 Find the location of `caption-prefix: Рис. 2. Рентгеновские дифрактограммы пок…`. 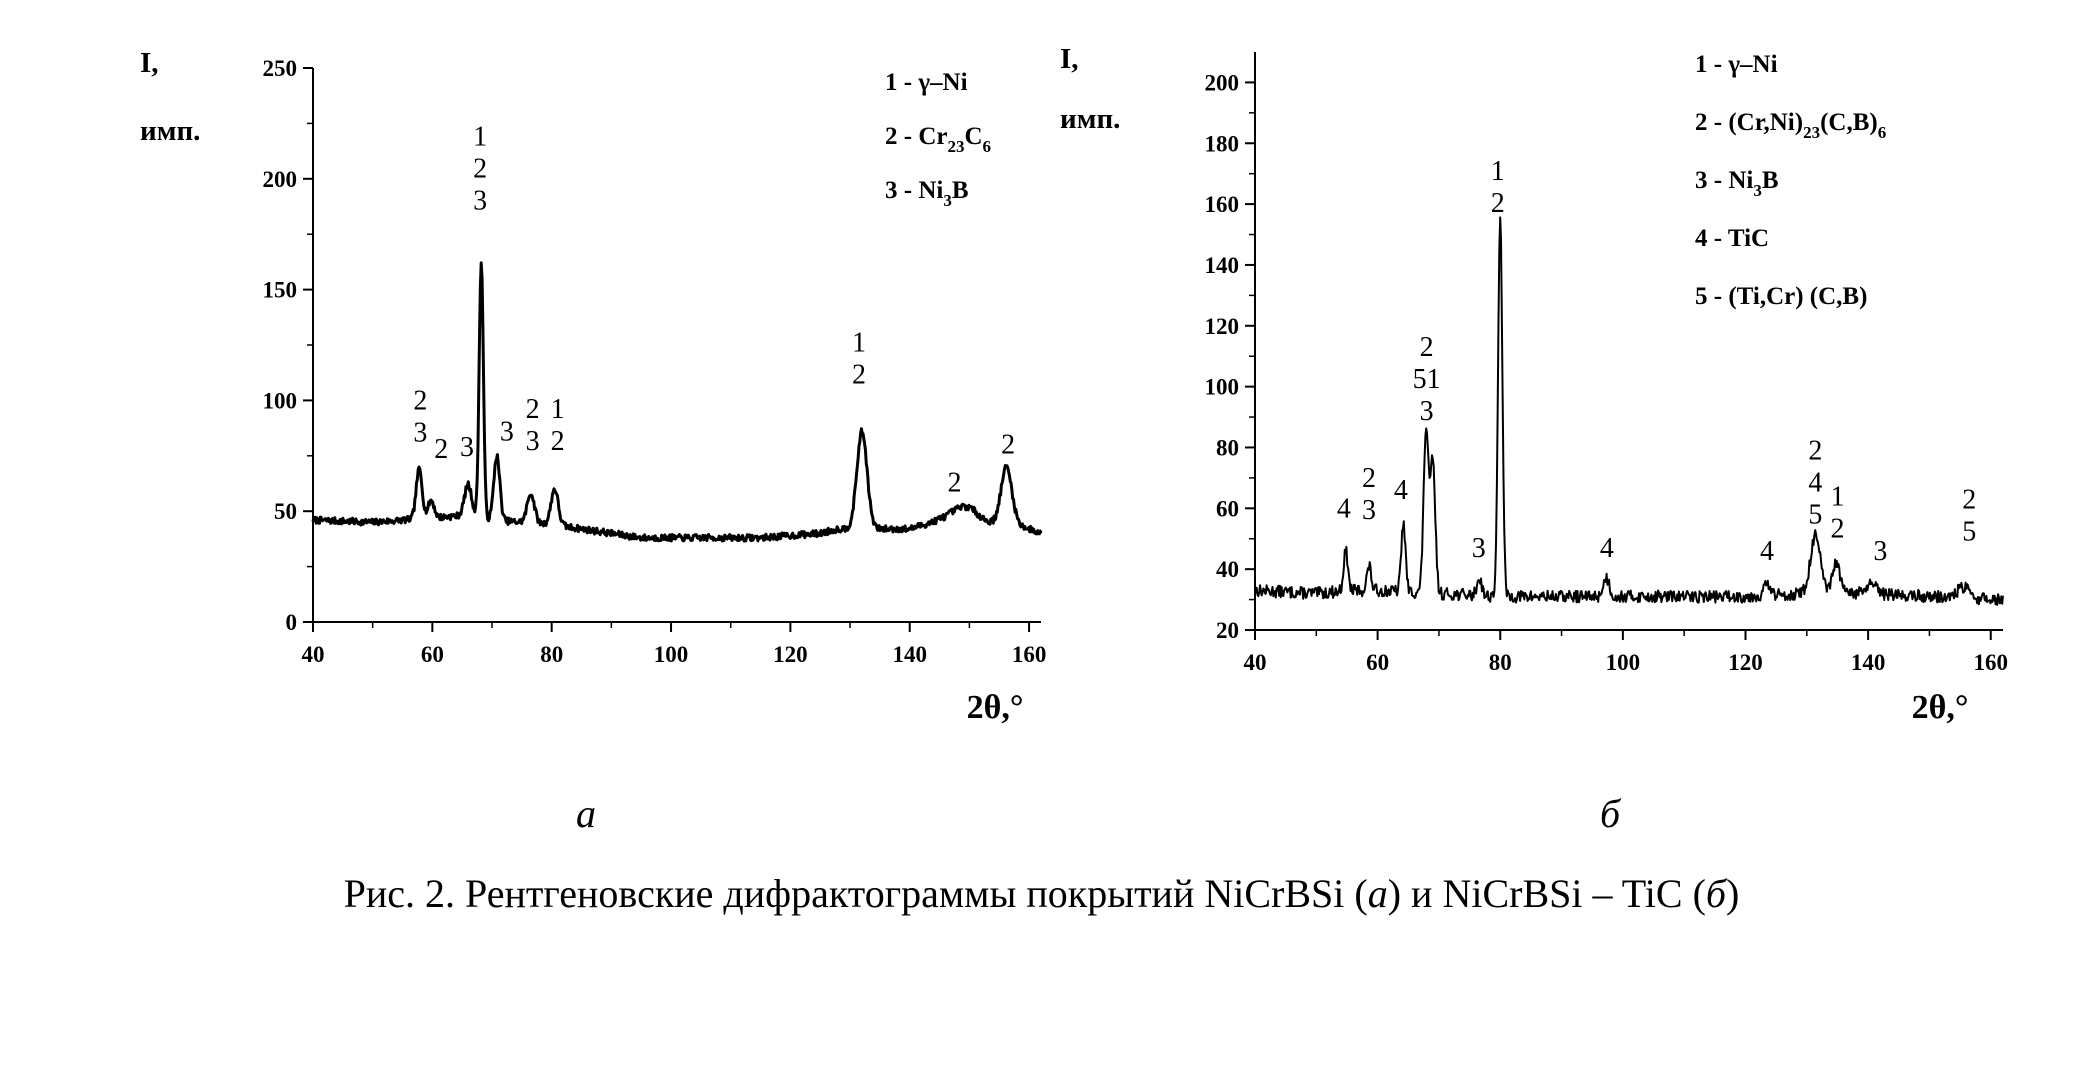

caption-prefix: Рис. 2. Рентгеновские дифрактограммы пок… is located at coordinates (855, 893).